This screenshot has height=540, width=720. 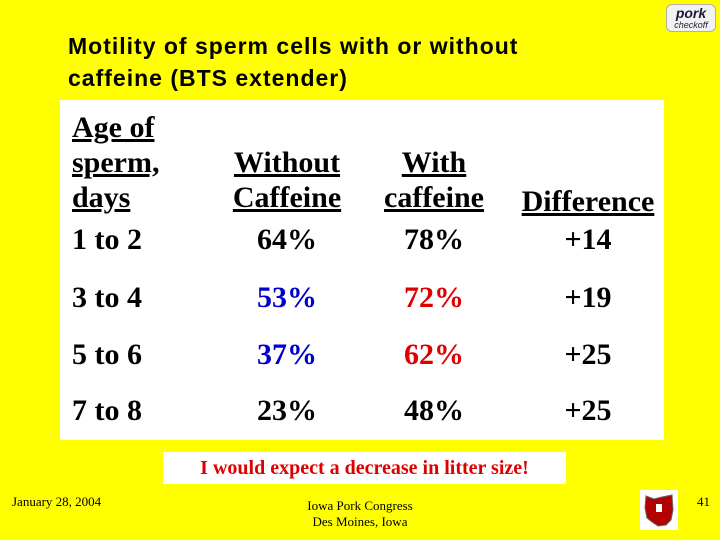 I want to click on row-4-age: 7 to 8, so click(x=107, y=410).